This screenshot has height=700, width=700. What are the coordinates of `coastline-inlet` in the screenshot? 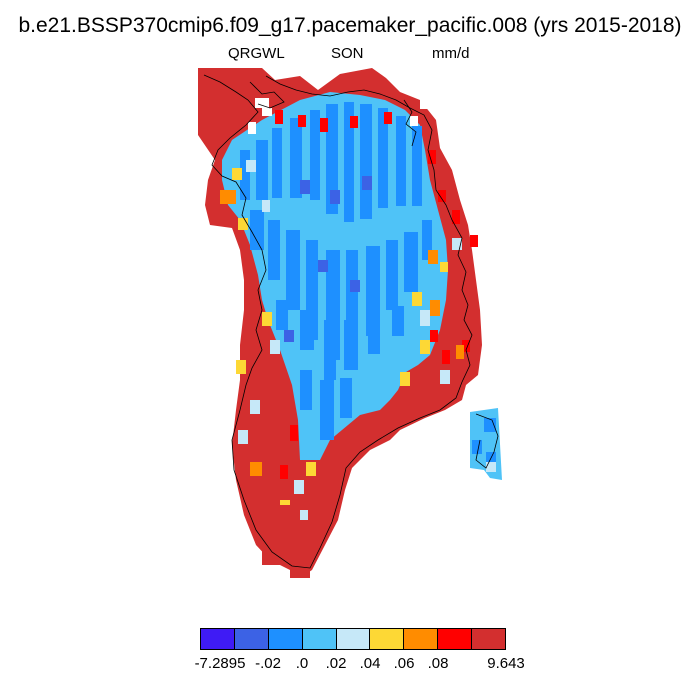 It's located at (267, 95).